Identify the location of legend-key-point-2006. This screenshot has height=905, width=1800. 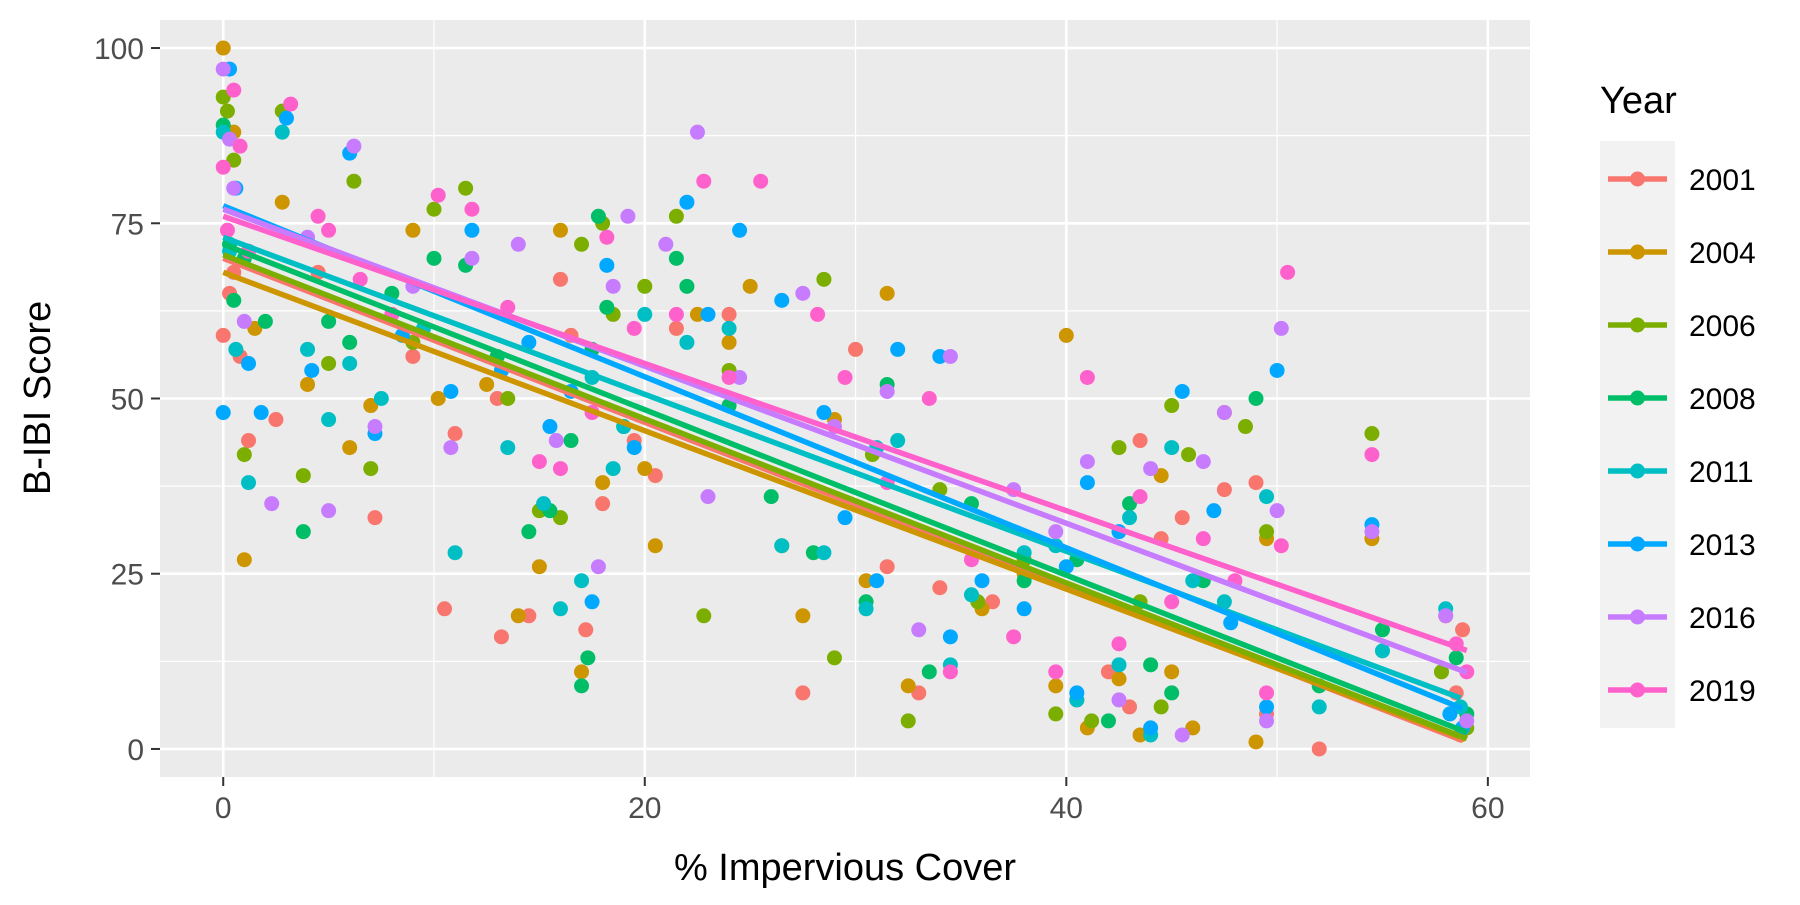
(1637, 325).